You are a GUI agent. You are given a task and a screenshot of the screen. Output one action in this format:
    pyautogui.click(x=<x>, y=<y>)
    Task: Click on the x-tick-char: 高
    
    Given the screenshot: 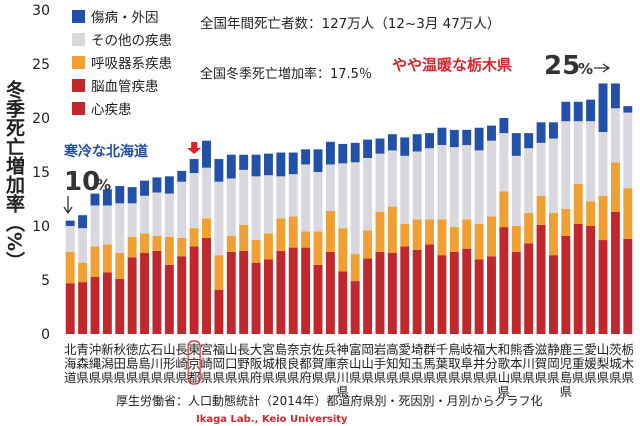 What is the action you would take?
    pyautogui.click(x=392, y=349)
    